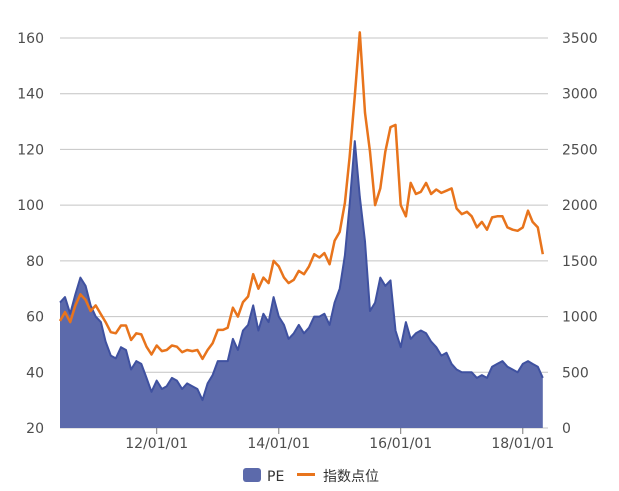 The width and height of the screenshot is (619, 491). What do you see at coordinates (580, 234) in the screenshot?
I see `right-axis-ticks: 0 500 1000 1500 2000 2500 3000 3500` at bounding box center [580, 234].